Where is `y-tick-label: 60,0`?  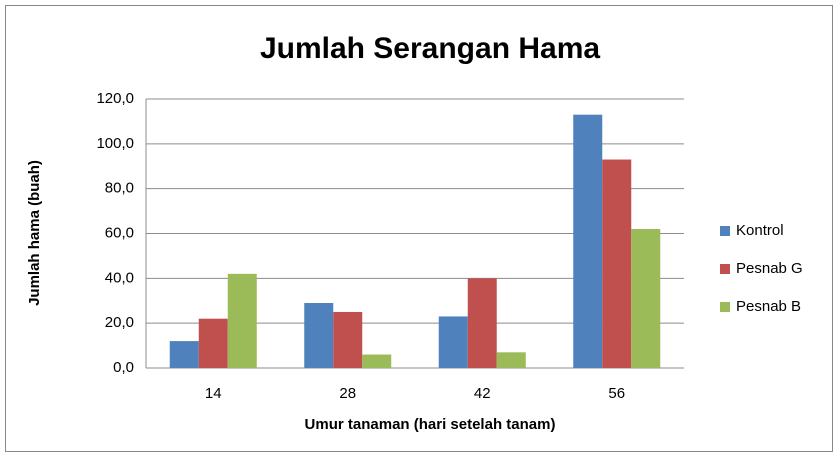 y-tick-label: 60,0 is located at coordinates (119, 232).